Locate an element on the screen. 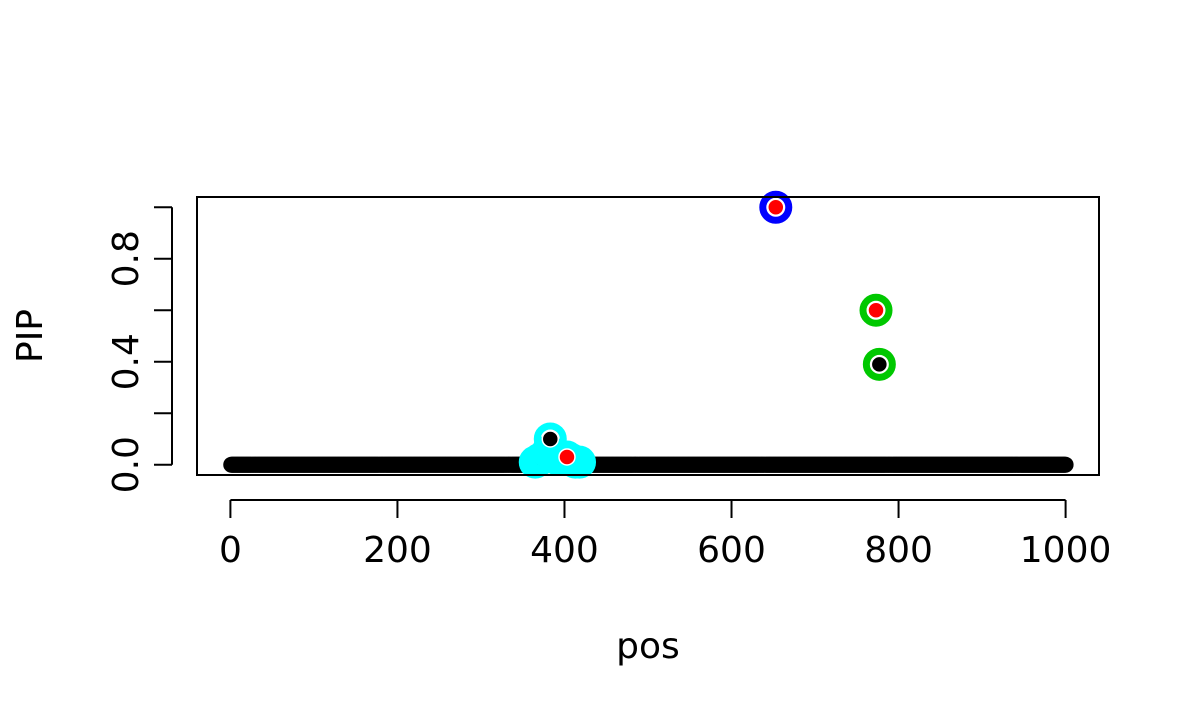  y-axis: 0.0 0.4 0.8 is located at coordinates (139, 349).